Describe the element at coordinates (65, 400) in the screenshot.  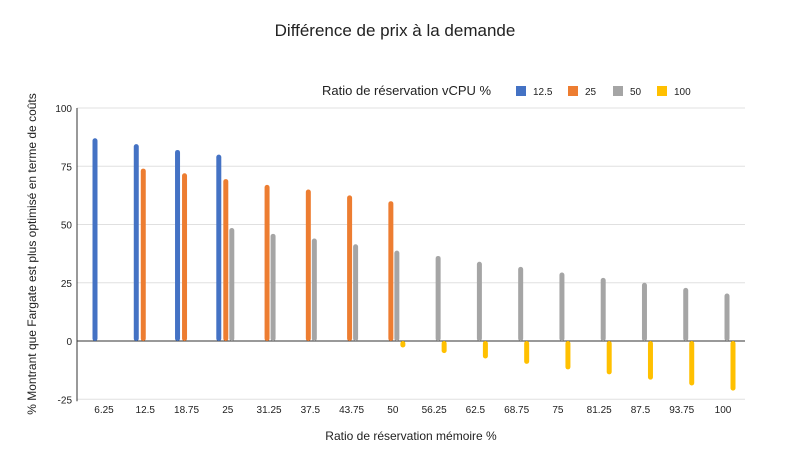
I see `y-tick-label: -25` at that location.